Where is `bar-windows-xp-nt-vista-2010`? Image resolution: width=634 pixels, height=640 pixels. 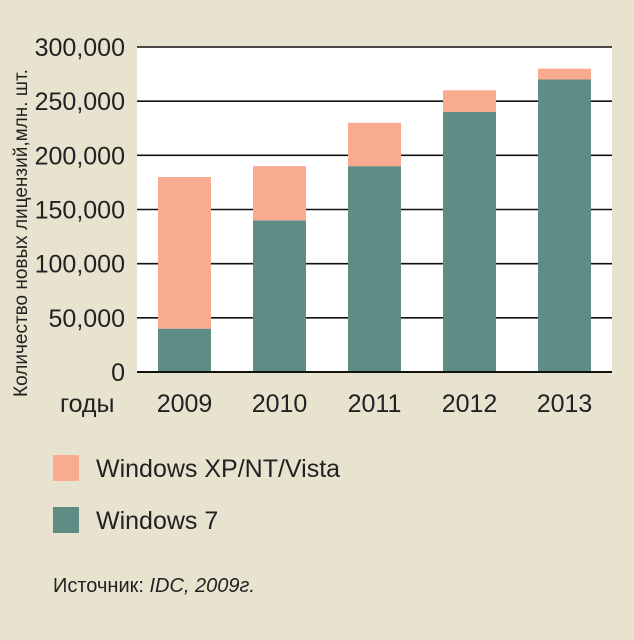
bar-windows-xp-nt-vista-2010 is located at coordinates (279, 193).